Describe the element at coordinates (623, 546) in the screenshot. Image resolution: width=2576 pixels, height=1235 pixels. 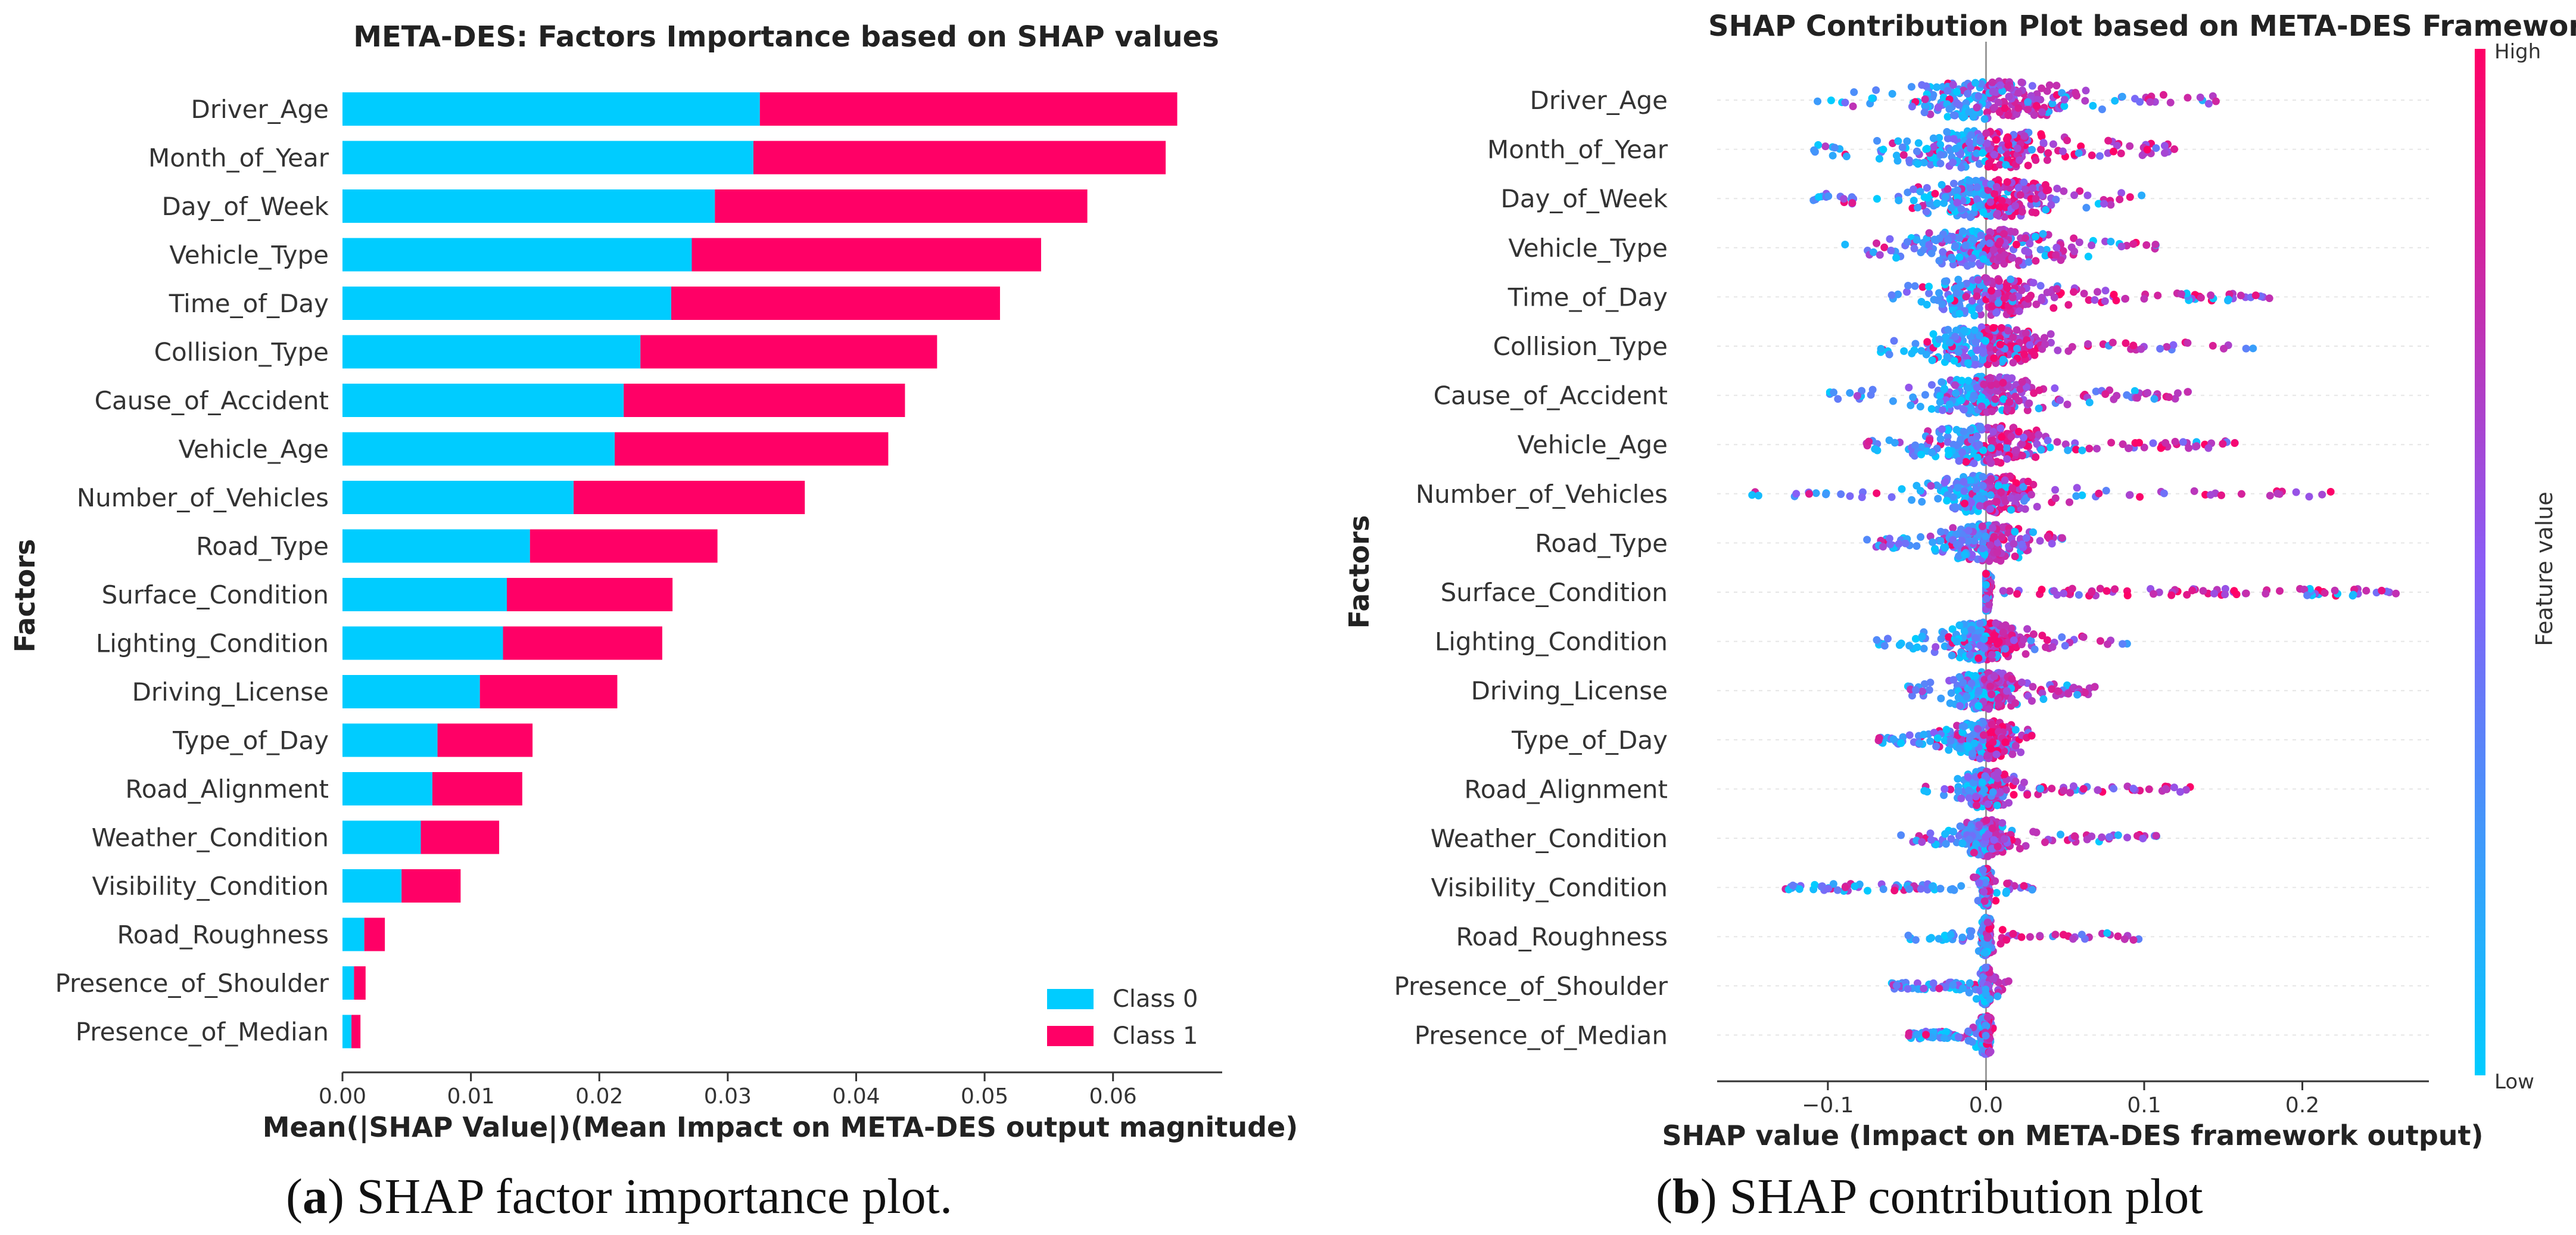
I see `bar-class1` at that location.